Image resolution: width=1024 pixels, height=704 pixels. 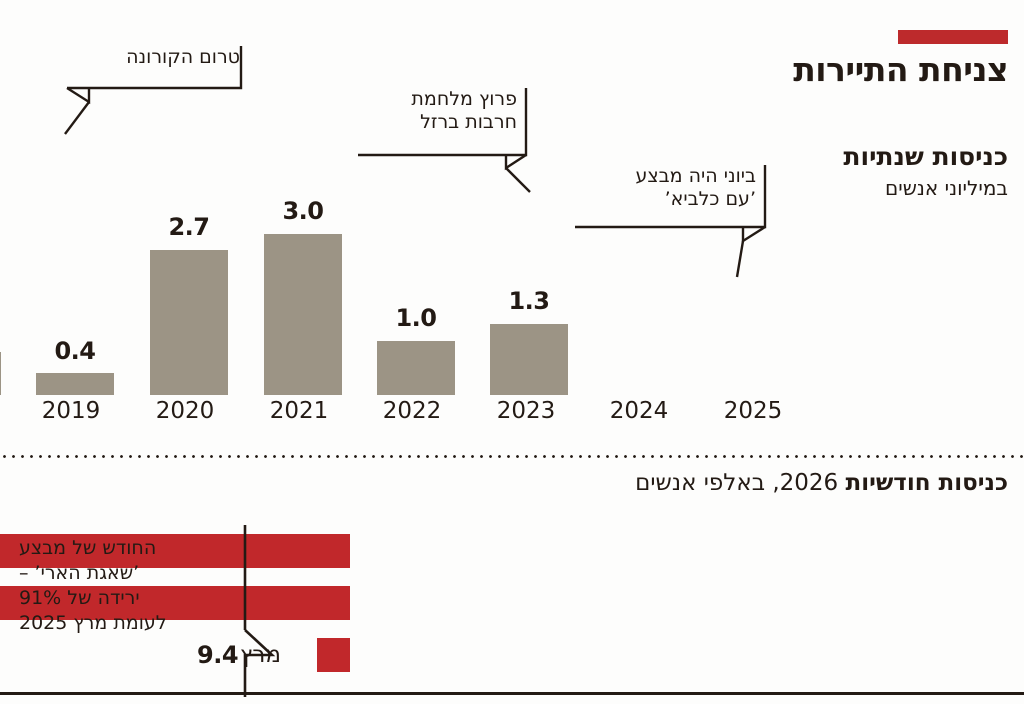 I want to click on bar-2020, so click(x=0, y=373).